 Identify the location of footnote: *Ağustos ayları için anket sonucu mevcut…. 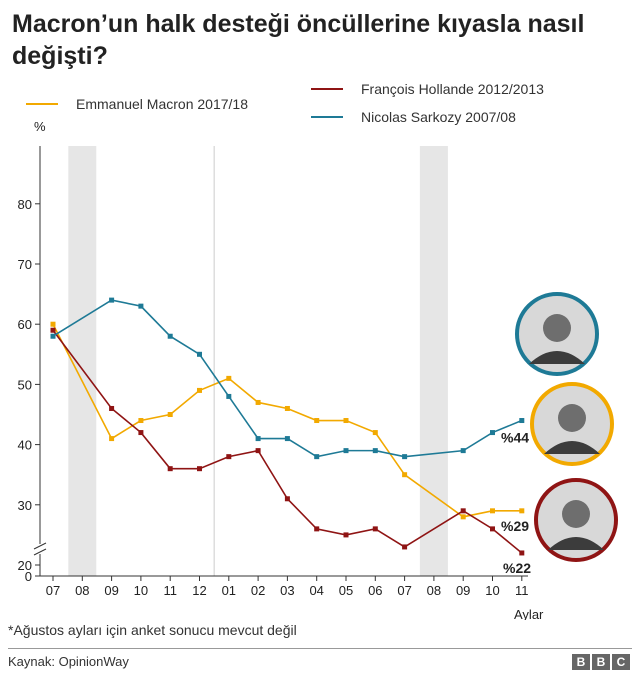
(152, 630).